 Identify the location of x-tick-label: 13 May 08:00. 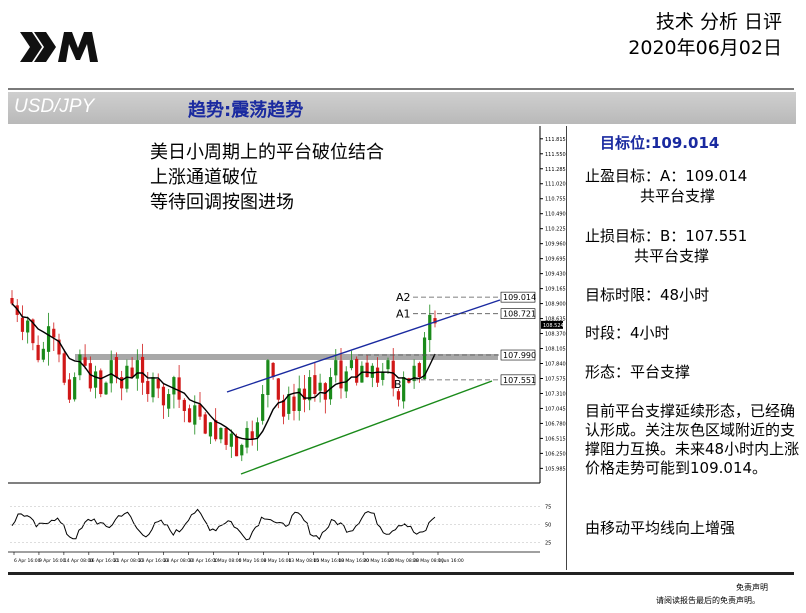
(303, 561).